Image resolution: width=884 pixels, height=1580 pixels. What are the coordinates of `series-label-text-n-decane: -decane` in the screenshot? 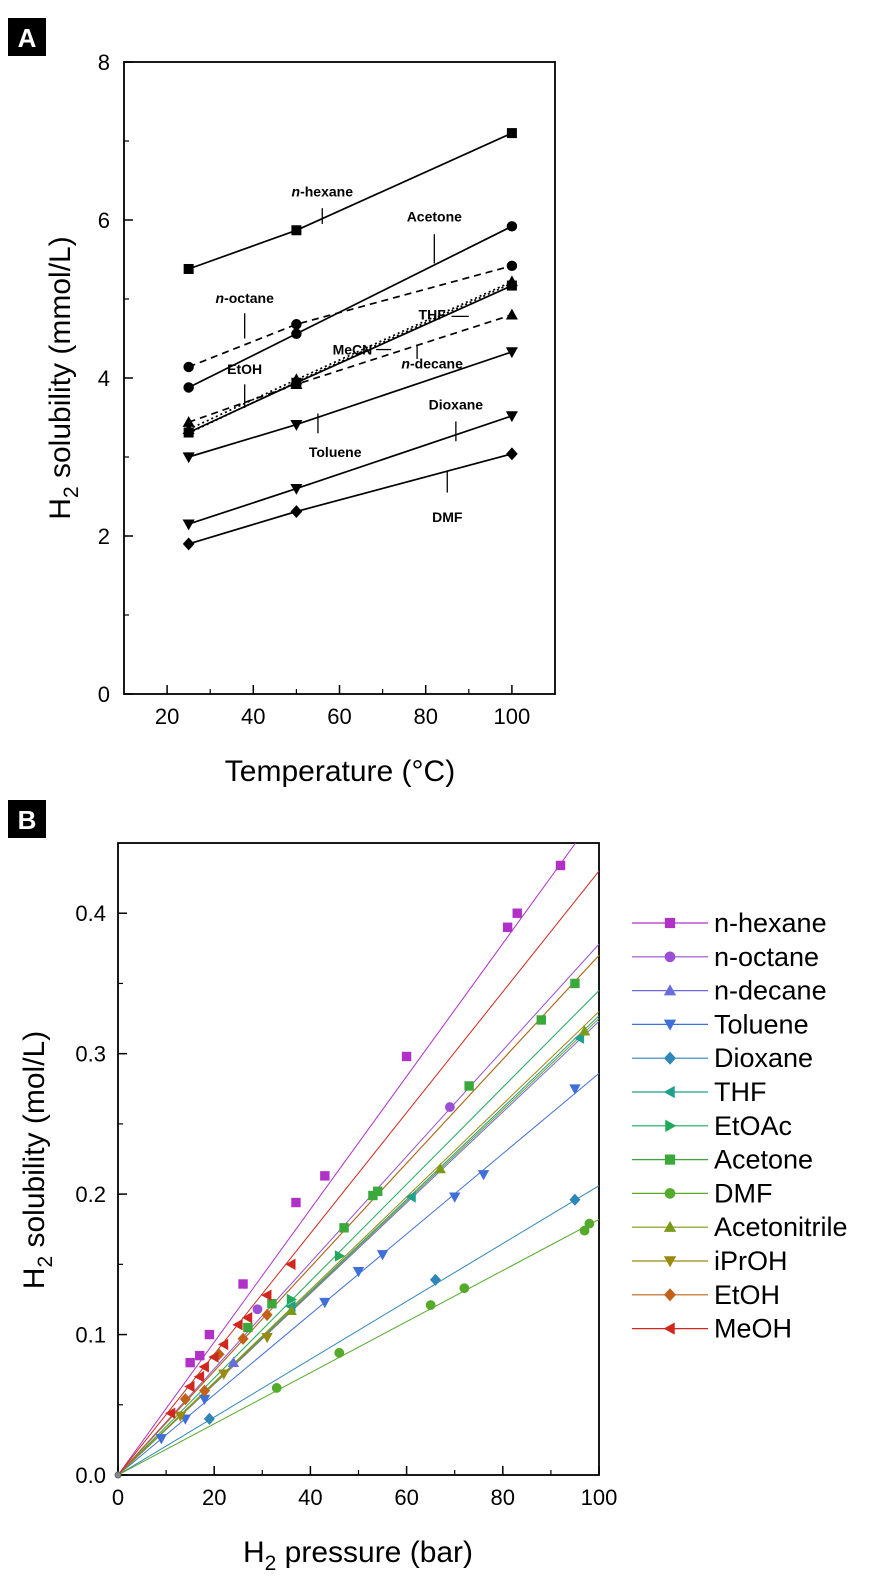 It's located at (436, 364).